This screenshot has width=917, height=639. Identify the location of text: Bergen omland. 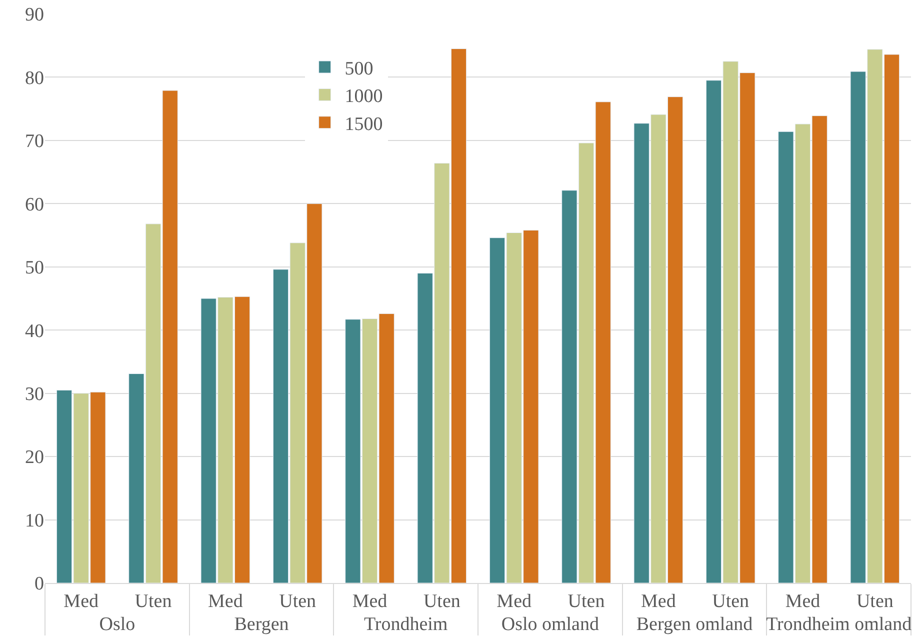
(695, 624).